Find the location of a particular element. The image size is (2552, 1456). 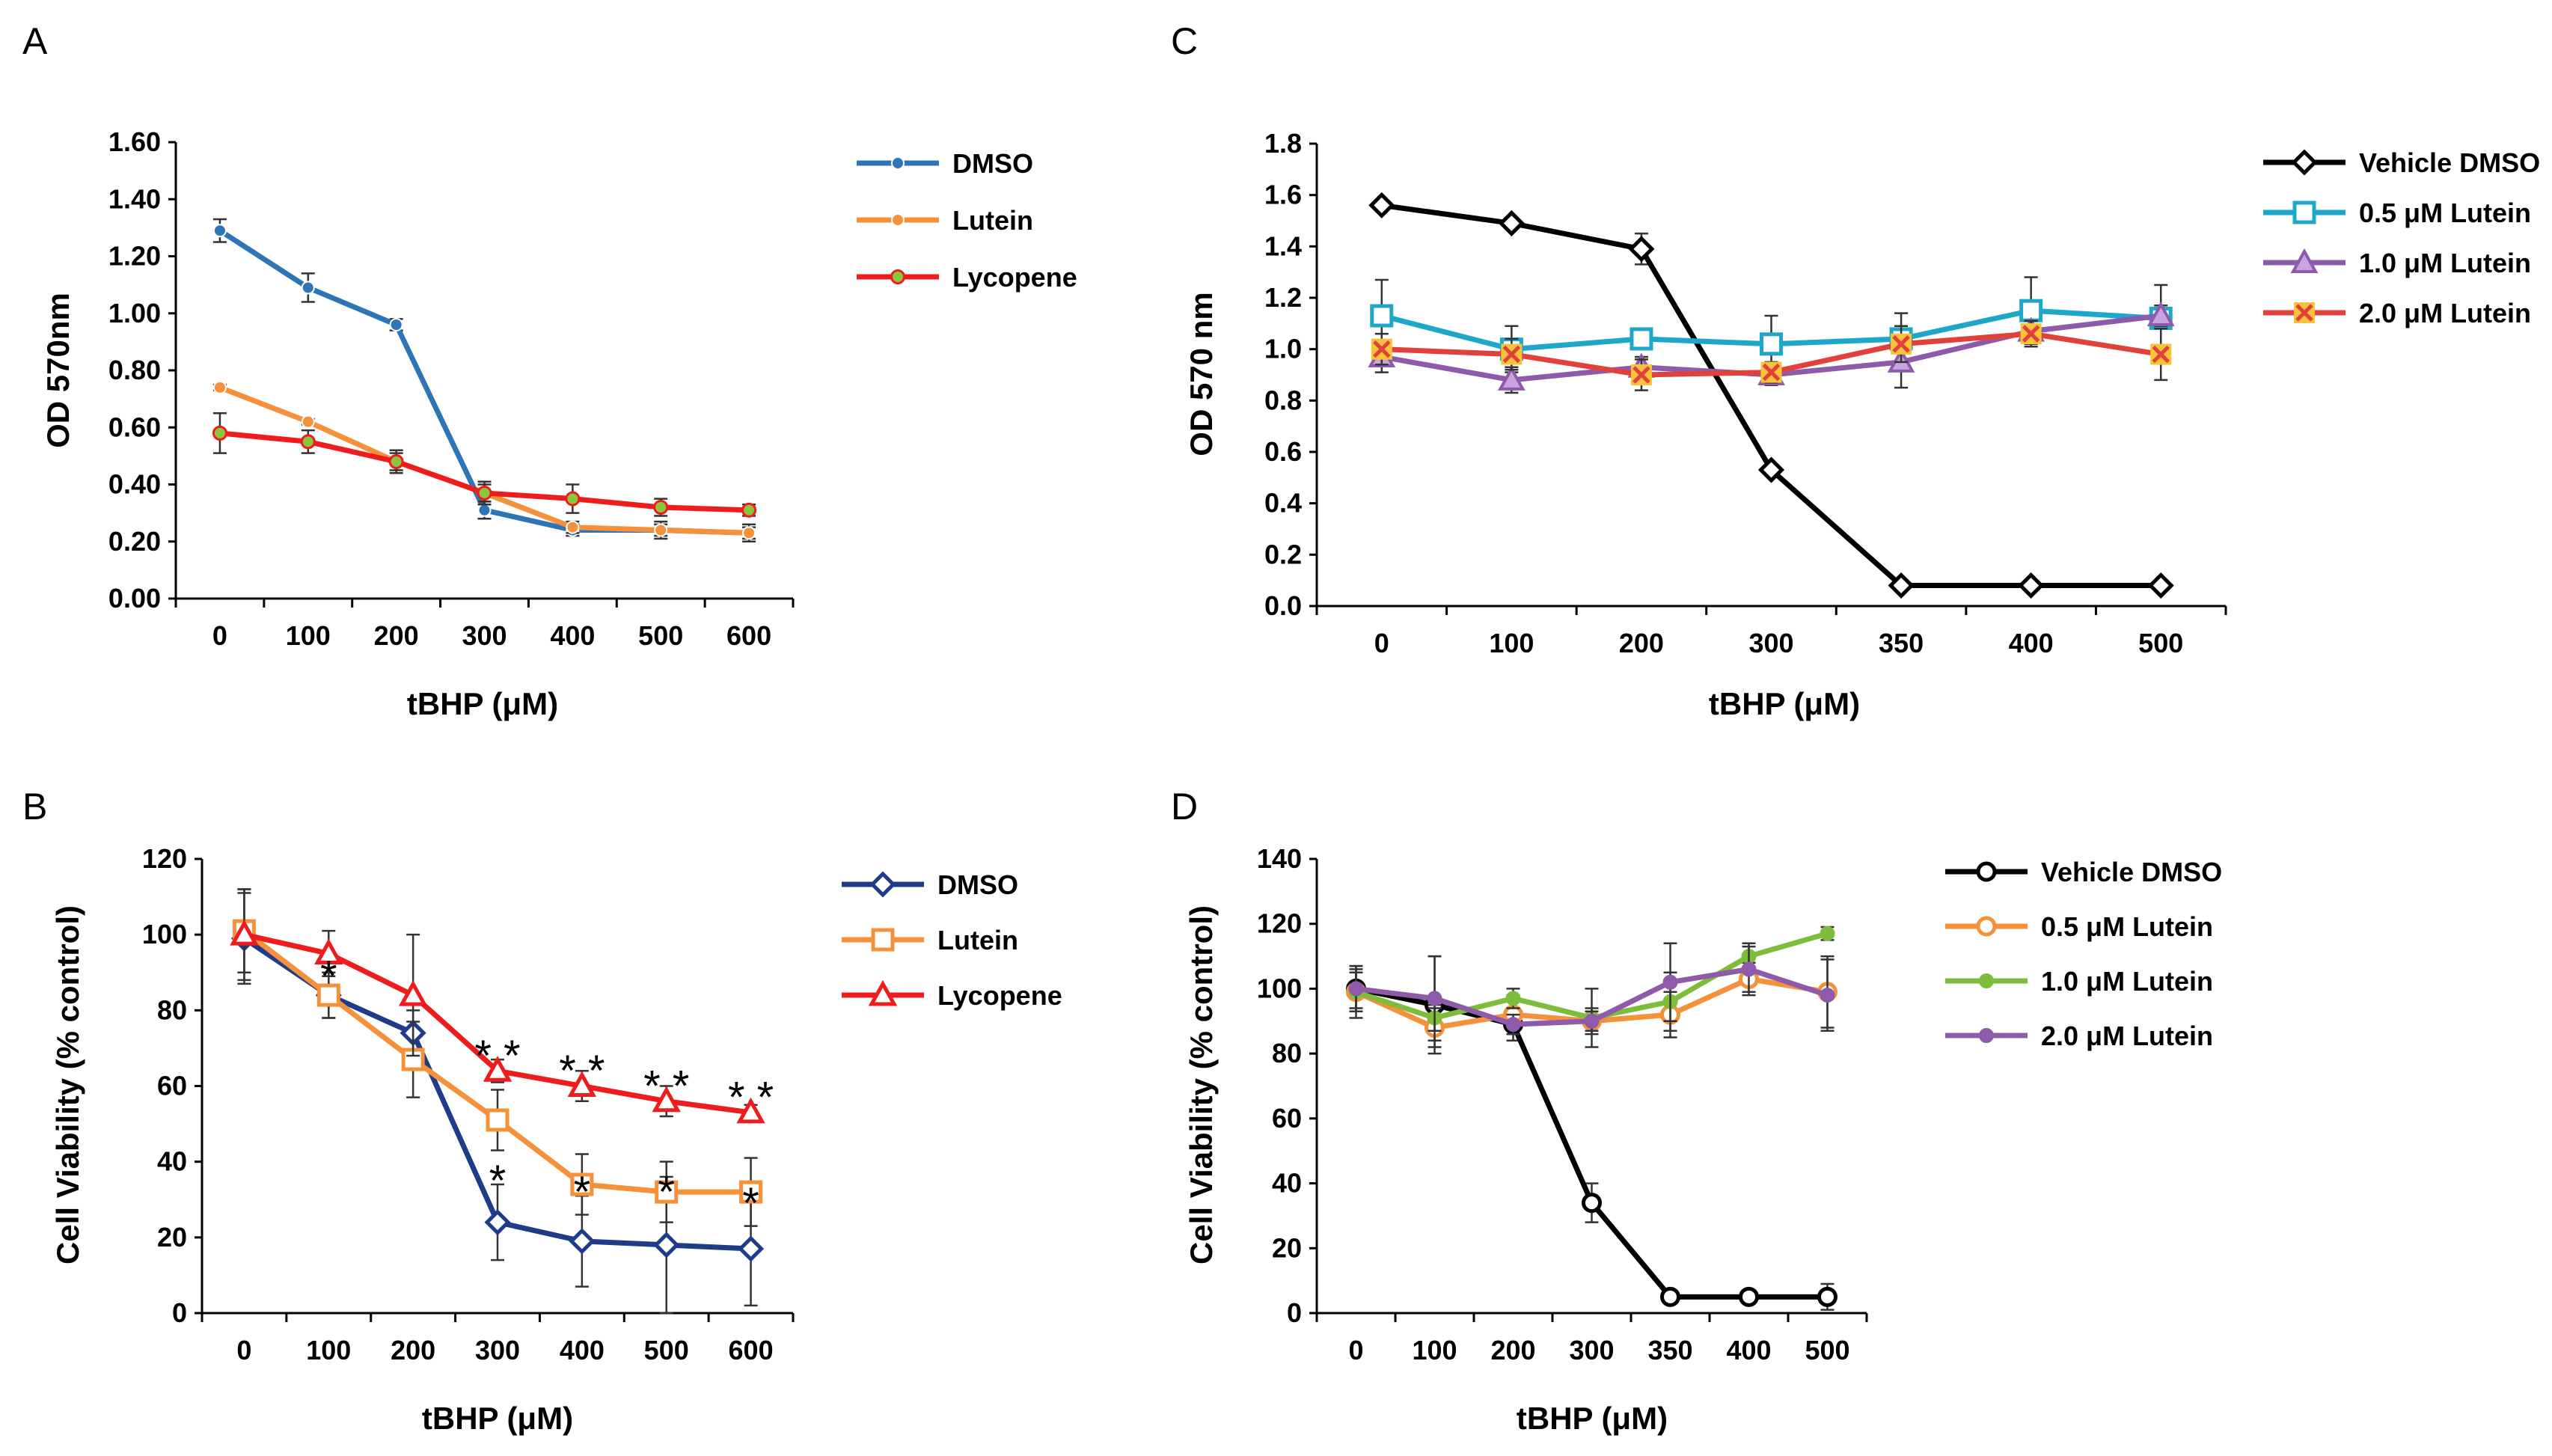

panel-letter: D is located at coordinates (1184, 807).